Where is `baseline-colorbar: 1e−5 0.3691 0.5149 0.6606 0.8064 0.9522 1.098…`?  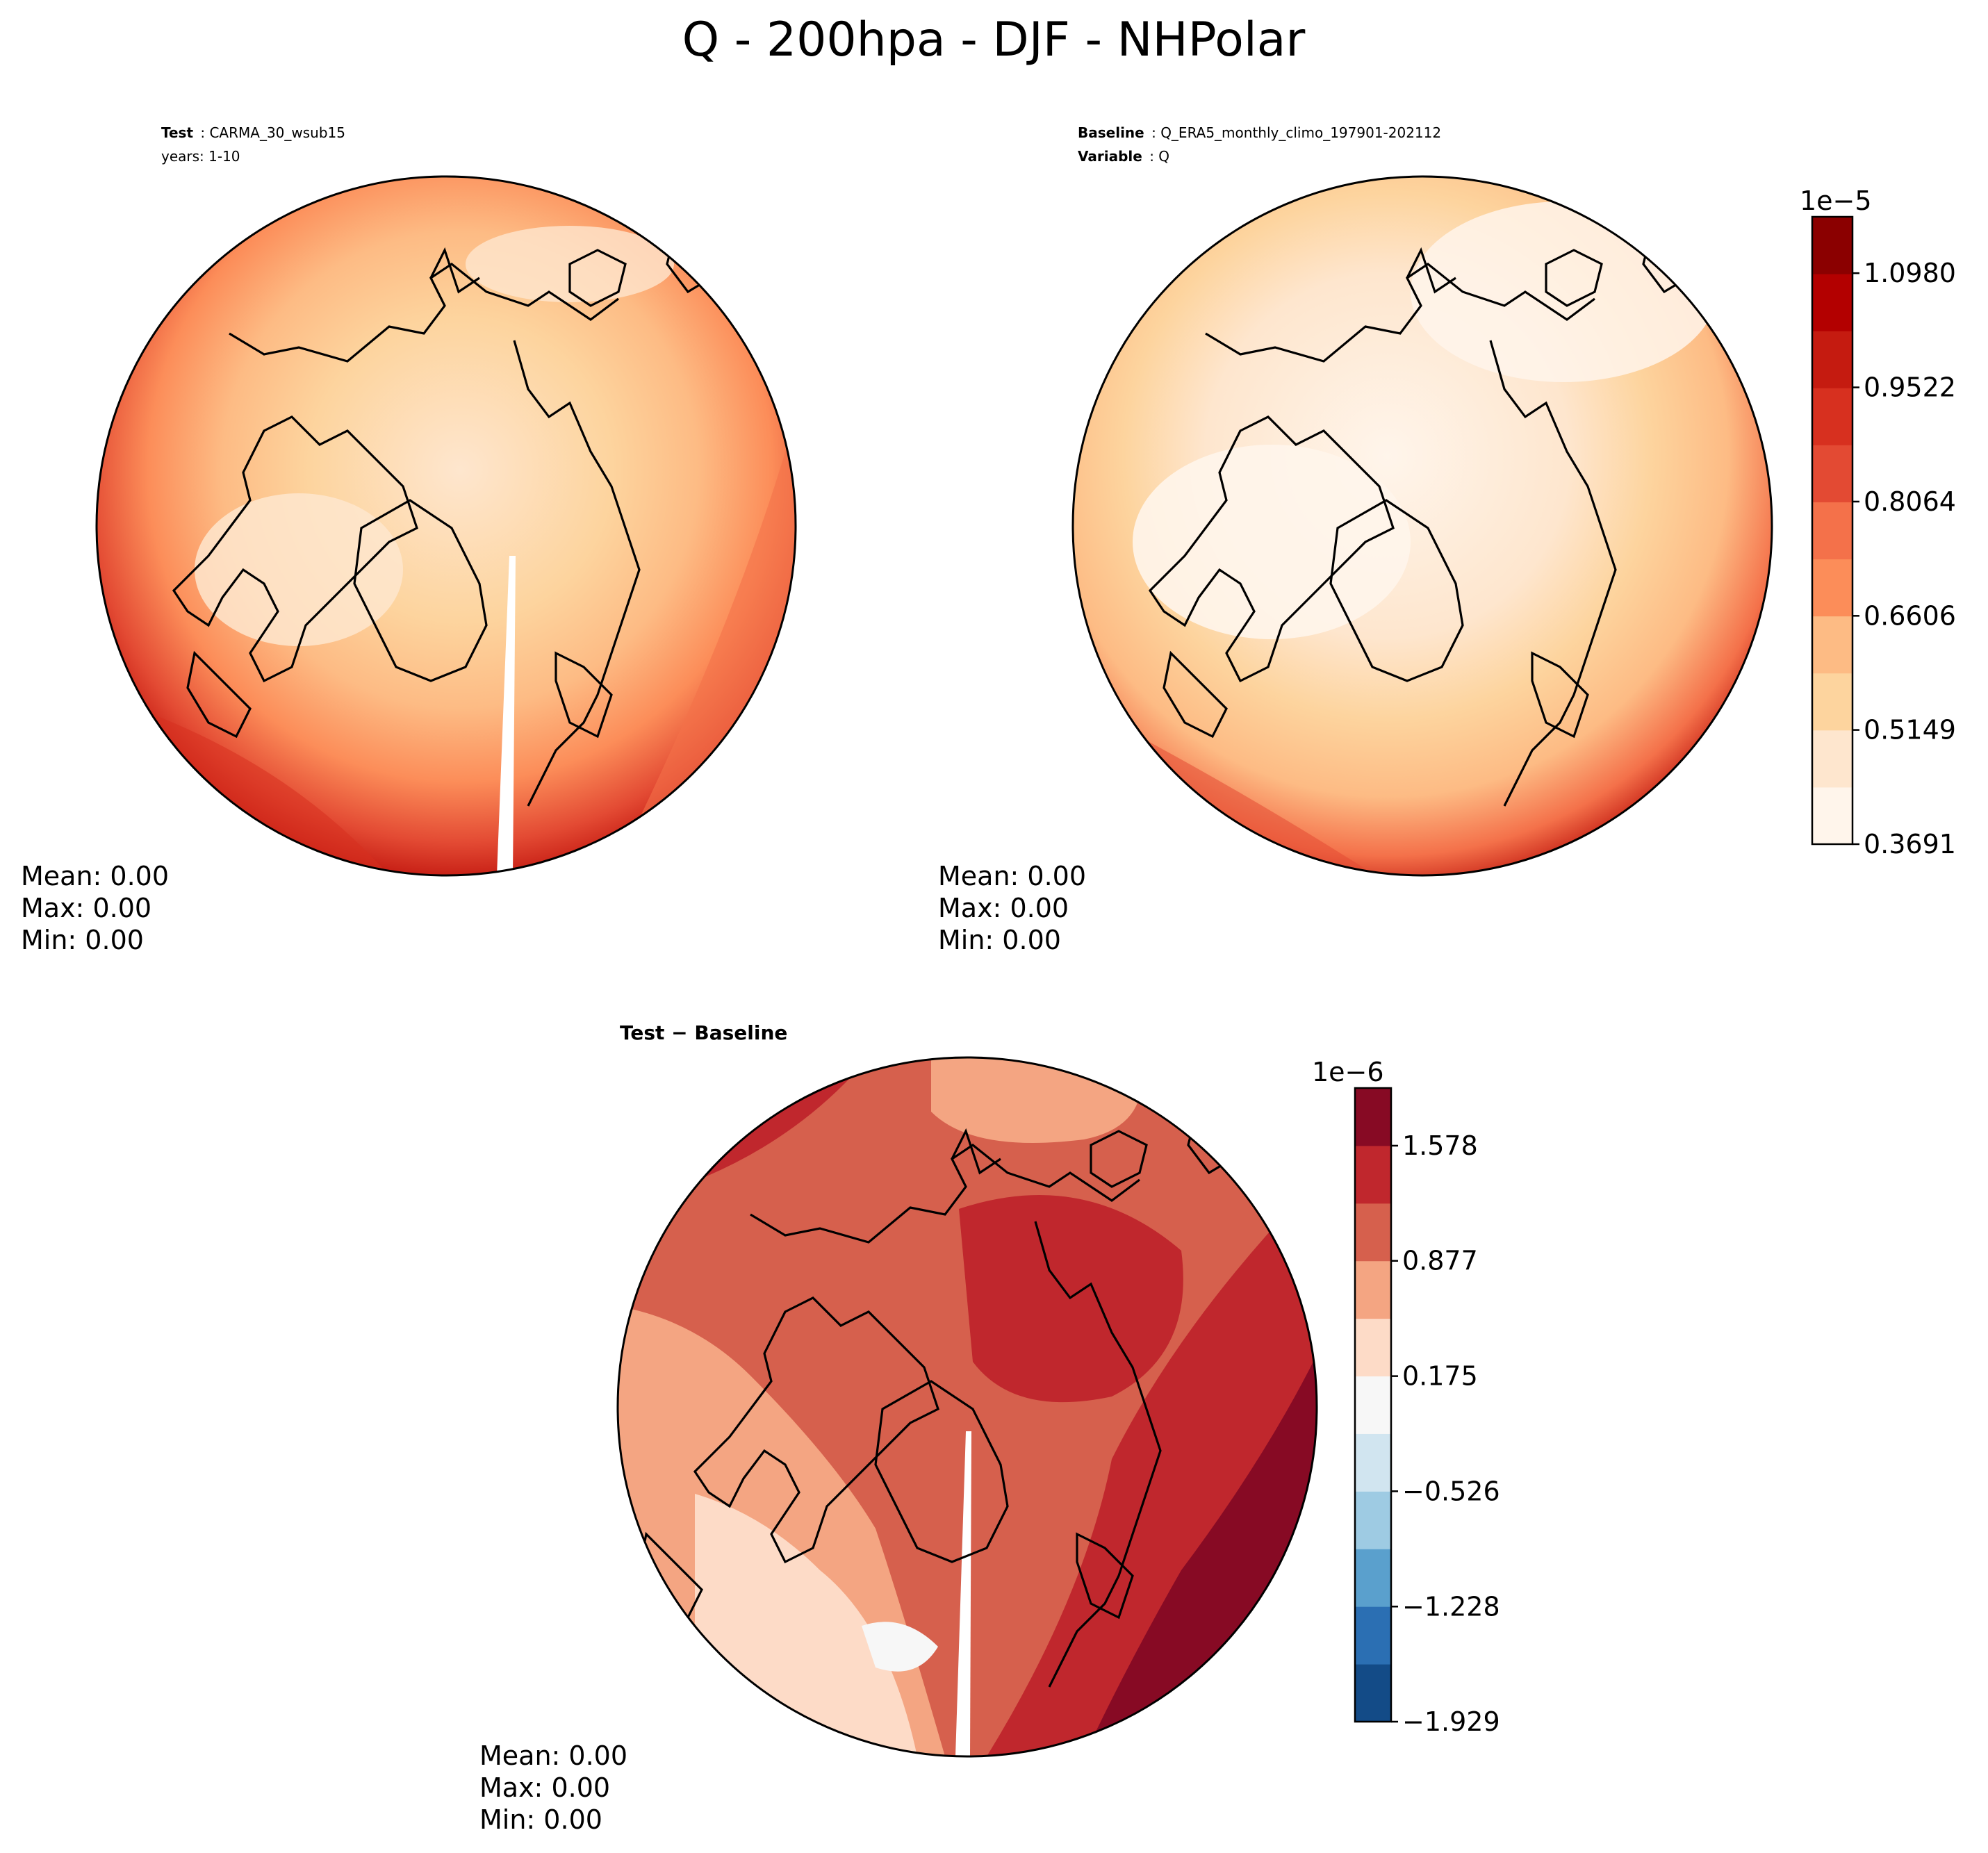 baseline-colorbar: 1e−5 0.3691 0.5149 0.6606 0.8064 0.9522 1.098… is located at coordinates (1878, 522).